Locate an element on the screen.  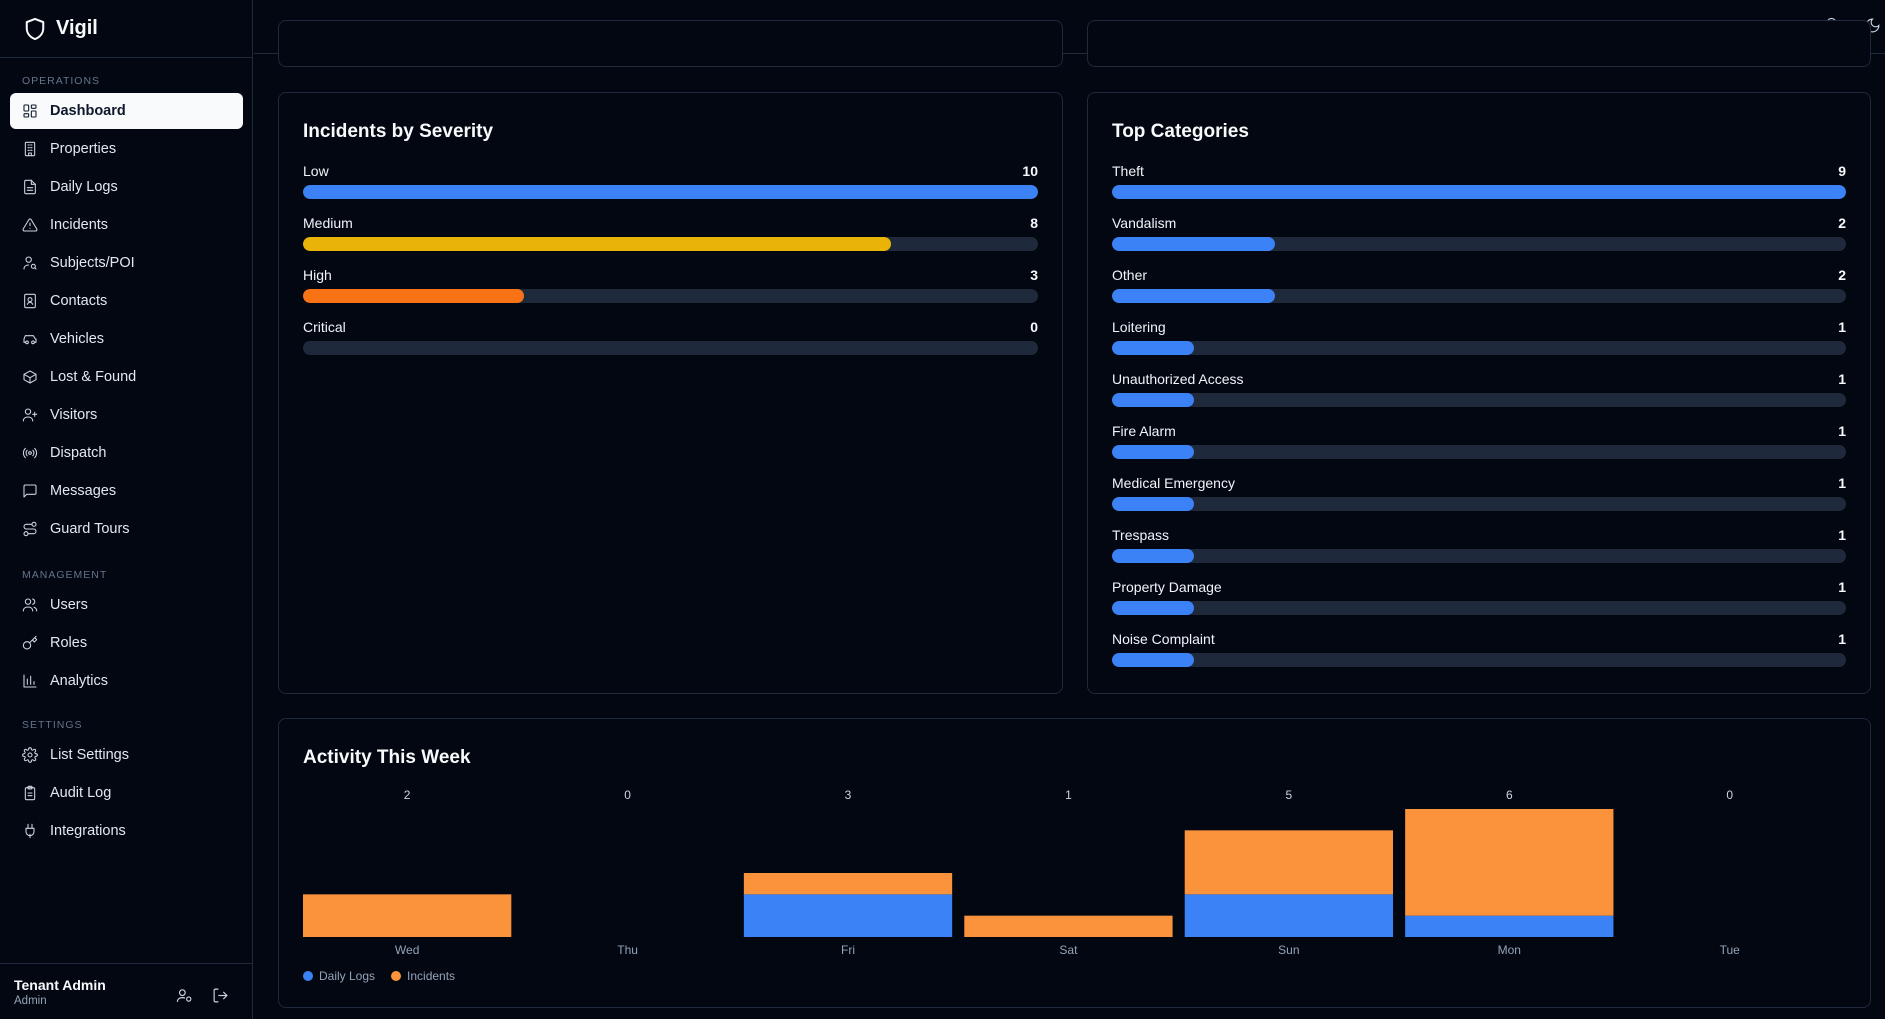
sidebar-item-lost-found: Lost & Found is located at coordinates (126, 377).